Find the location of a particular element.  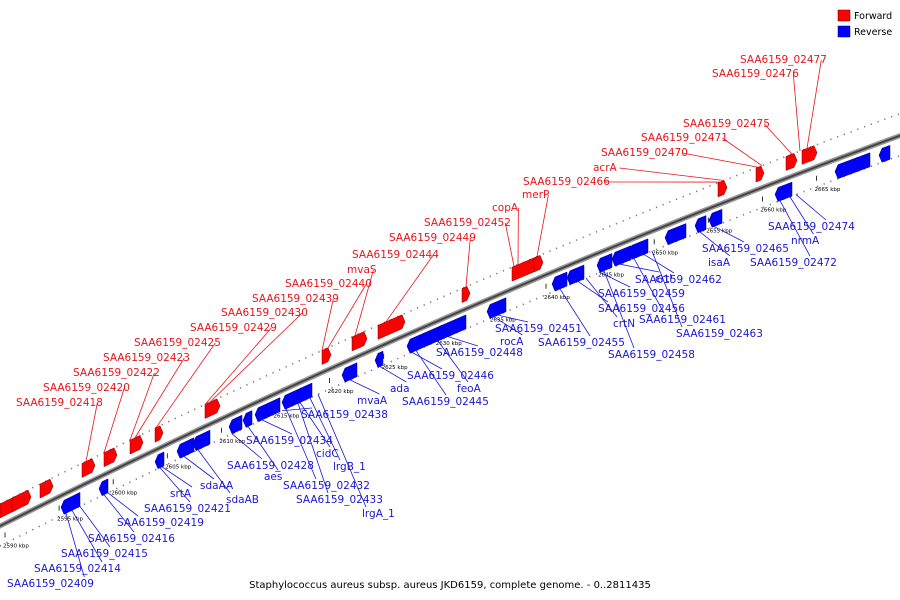

reverse-gene-label: SAA6159_02415 is located at coordinates (104, 554).